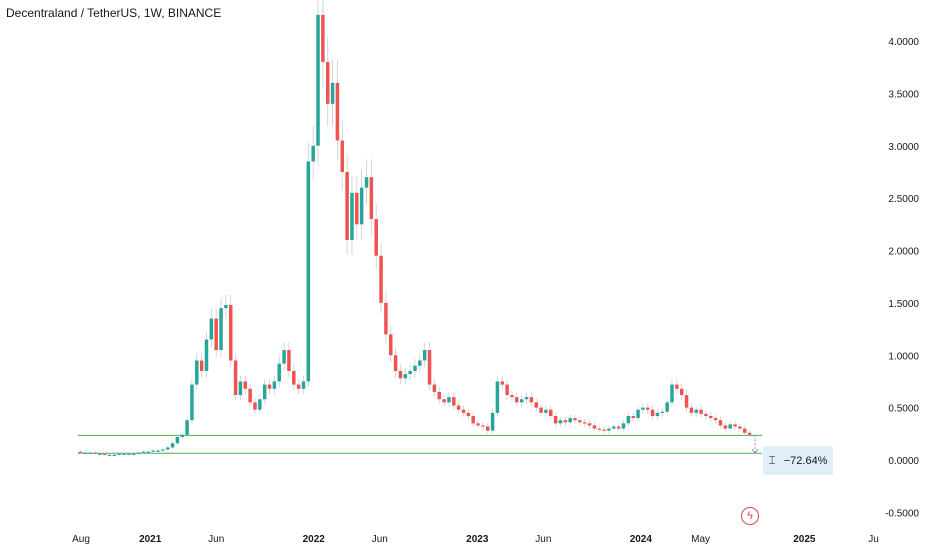  Describe the element at coordinates (903, 147) in the screenshot. I see `y-tick-label: 3.0000` at that location.